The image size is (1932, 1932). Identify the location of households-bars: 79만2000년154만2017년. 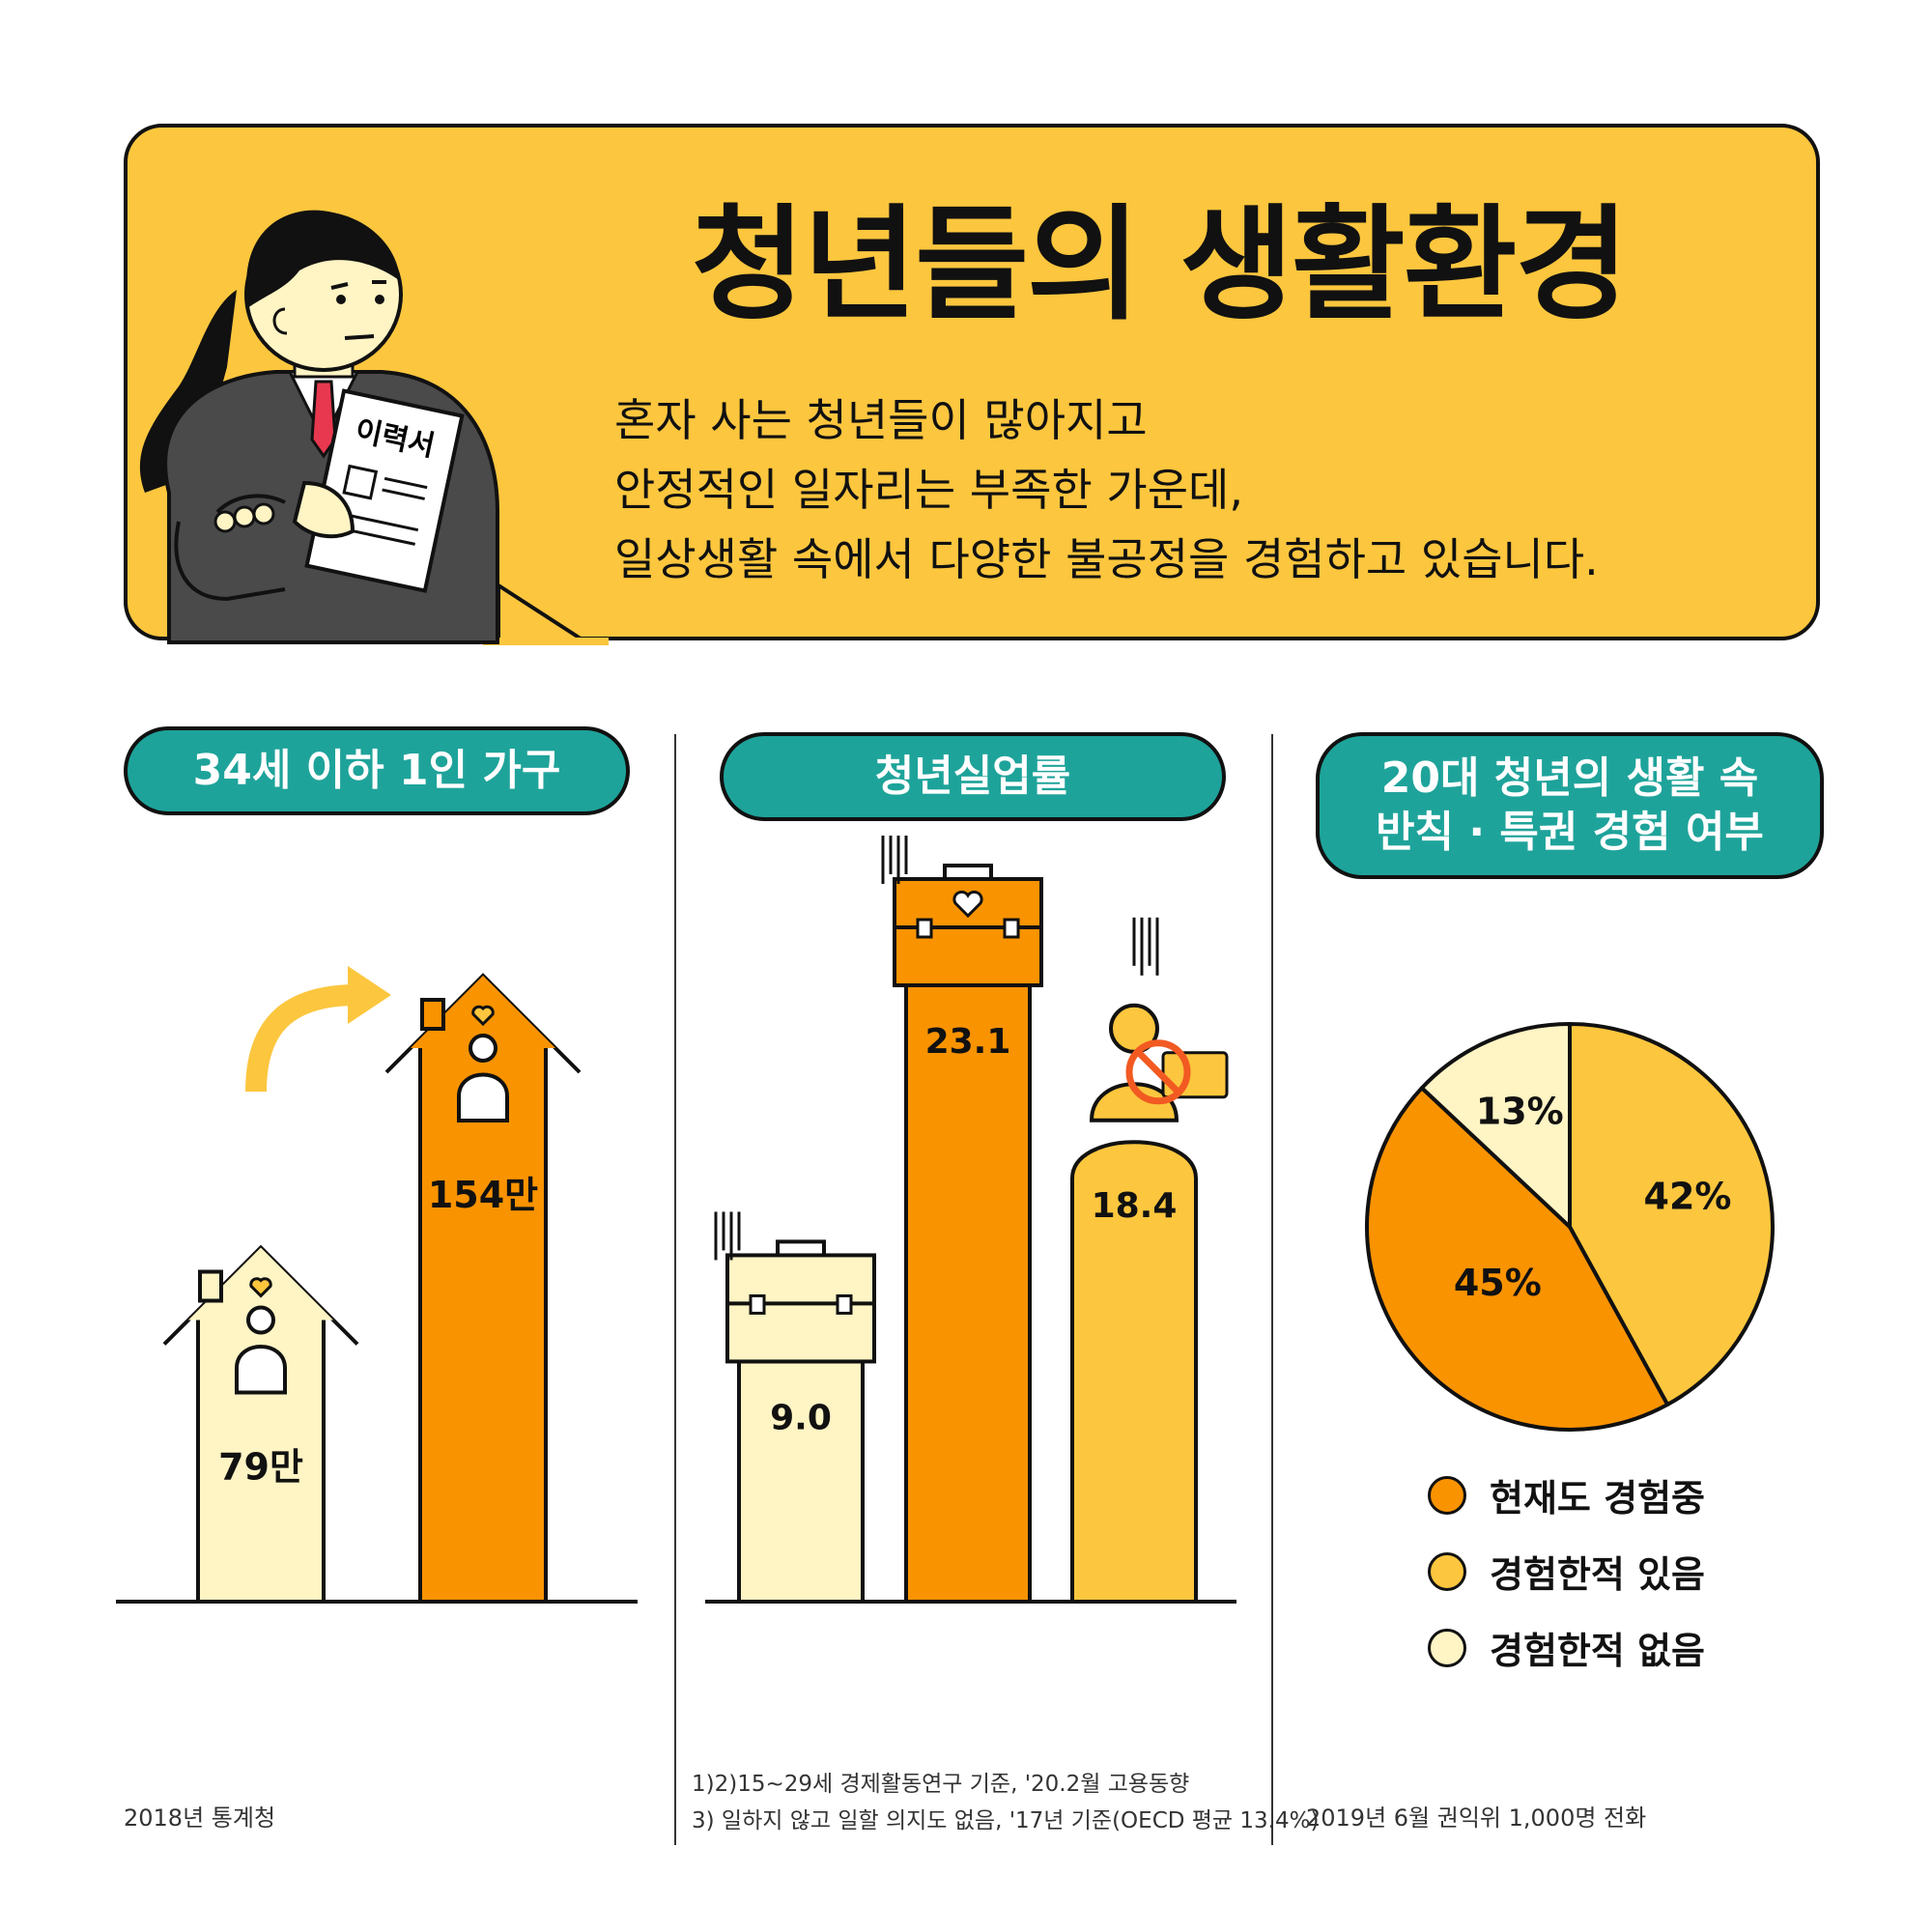
(372, 1288).